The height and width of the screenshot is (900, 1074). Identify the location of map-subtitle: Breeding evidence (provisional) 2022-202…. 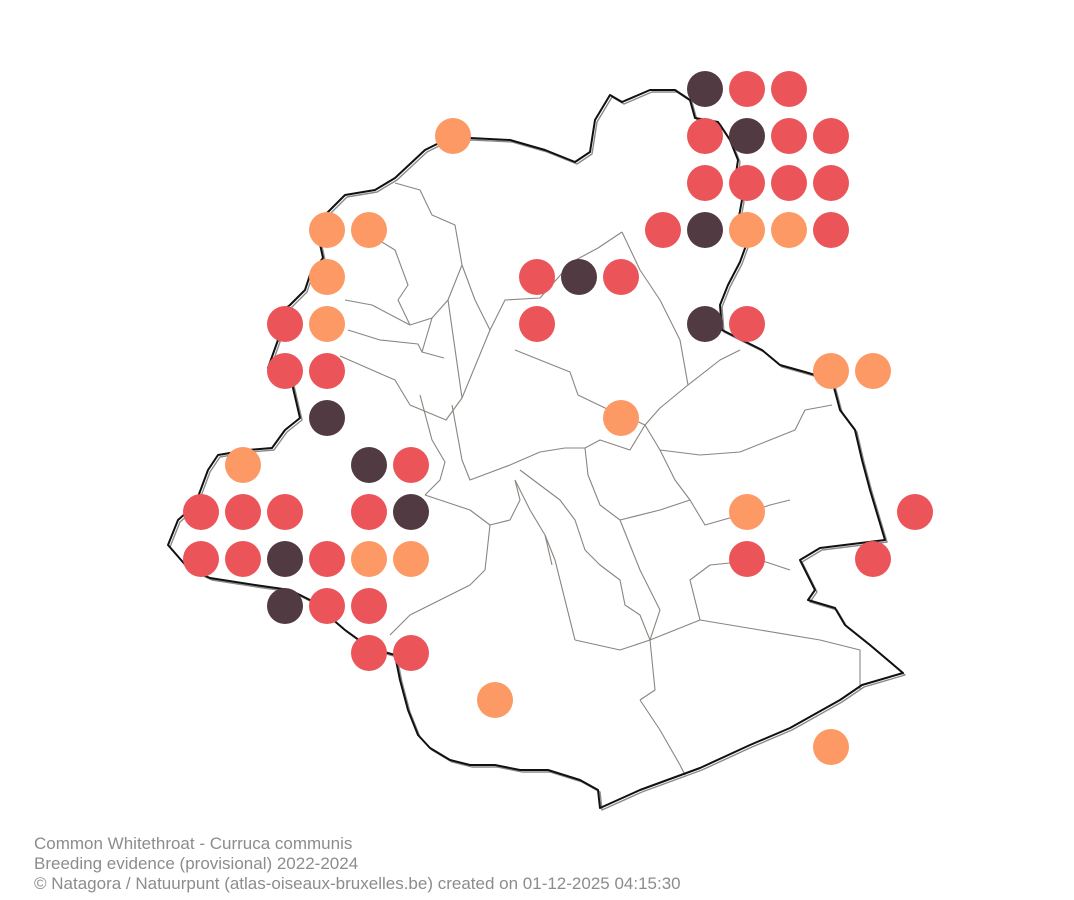
(196, 863).